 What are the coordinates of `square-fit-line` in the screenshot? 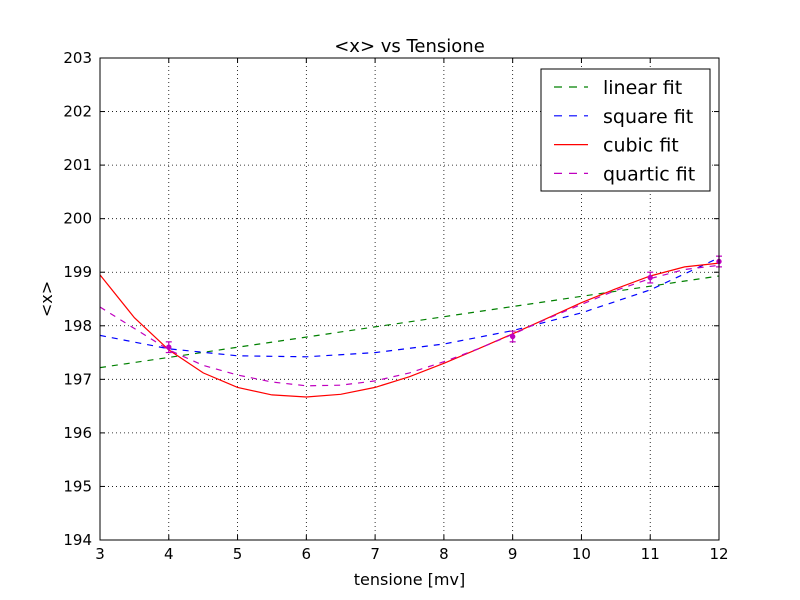 It's located at (409, 307).